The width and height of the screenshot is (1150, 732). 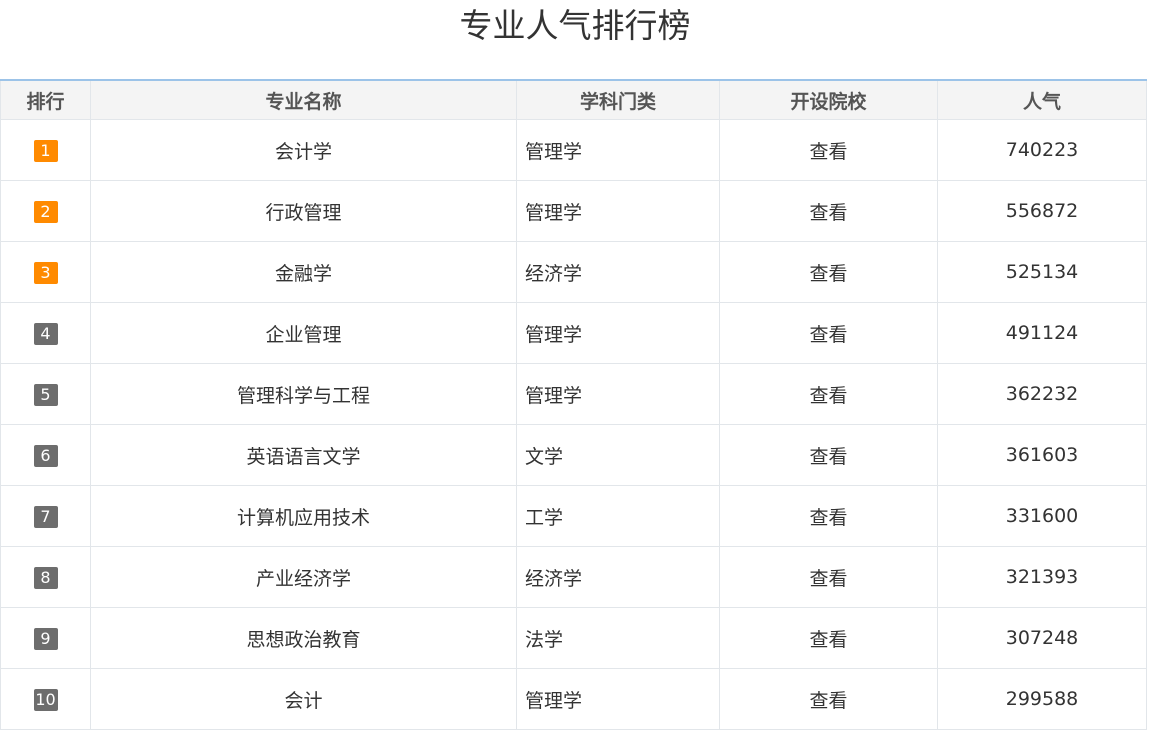 I want to click on table-row: 4 企业管理 管理学 查看 491124, so click(x=573, y=333).